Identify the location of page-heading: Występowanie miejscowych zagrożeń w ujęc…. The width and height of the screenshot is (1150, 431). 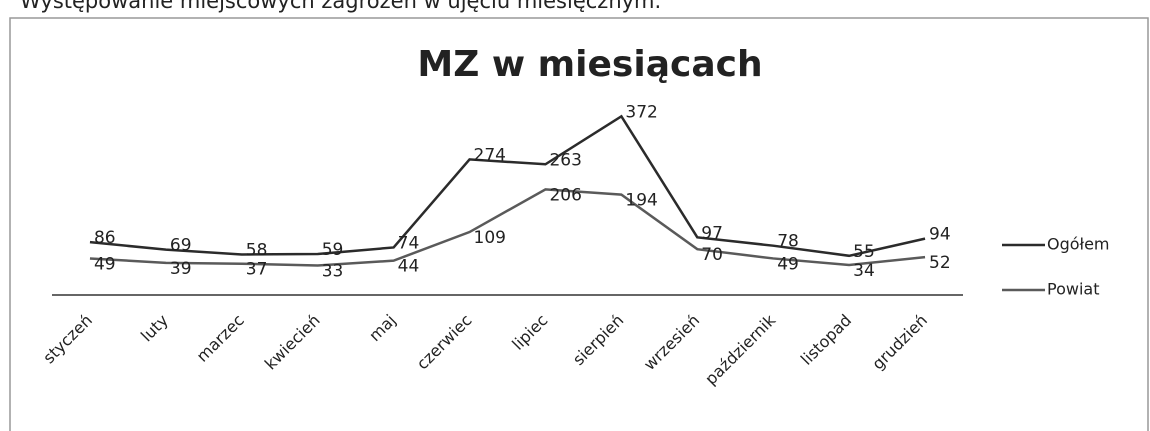
(340, 6).